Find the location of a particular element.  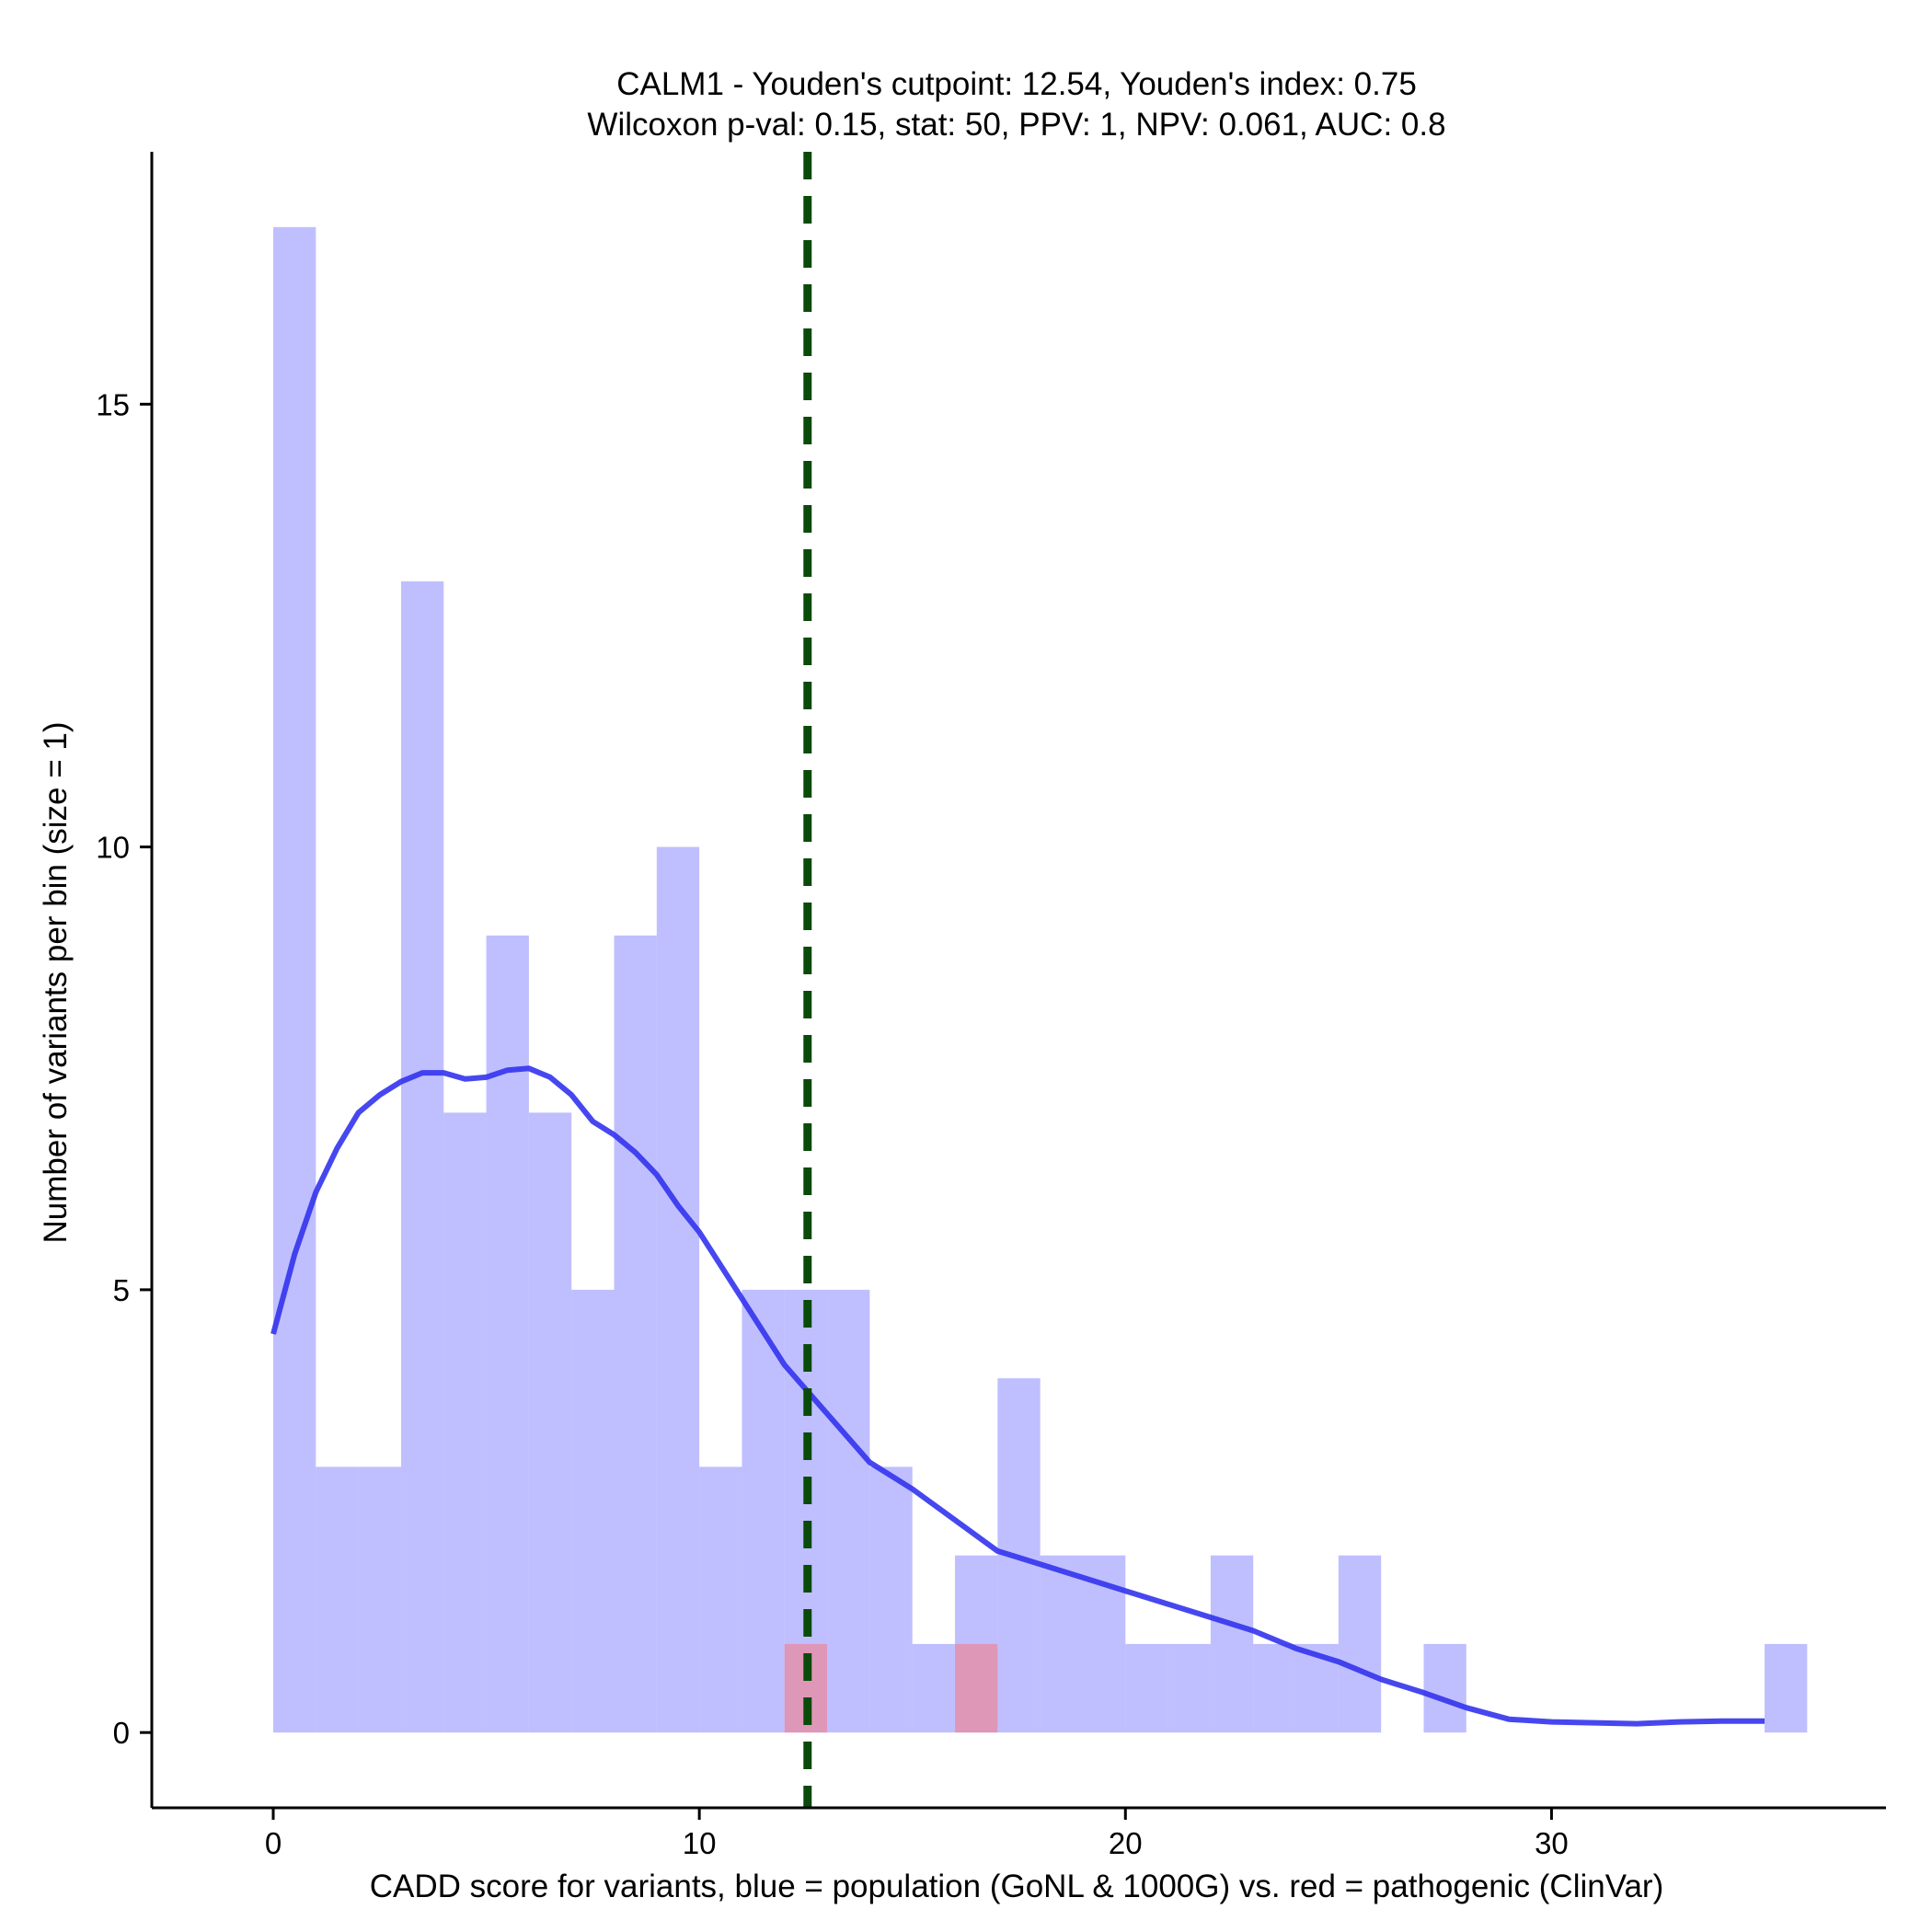

y-tick-label-5: 5 is located at coordinates (121, 1290).